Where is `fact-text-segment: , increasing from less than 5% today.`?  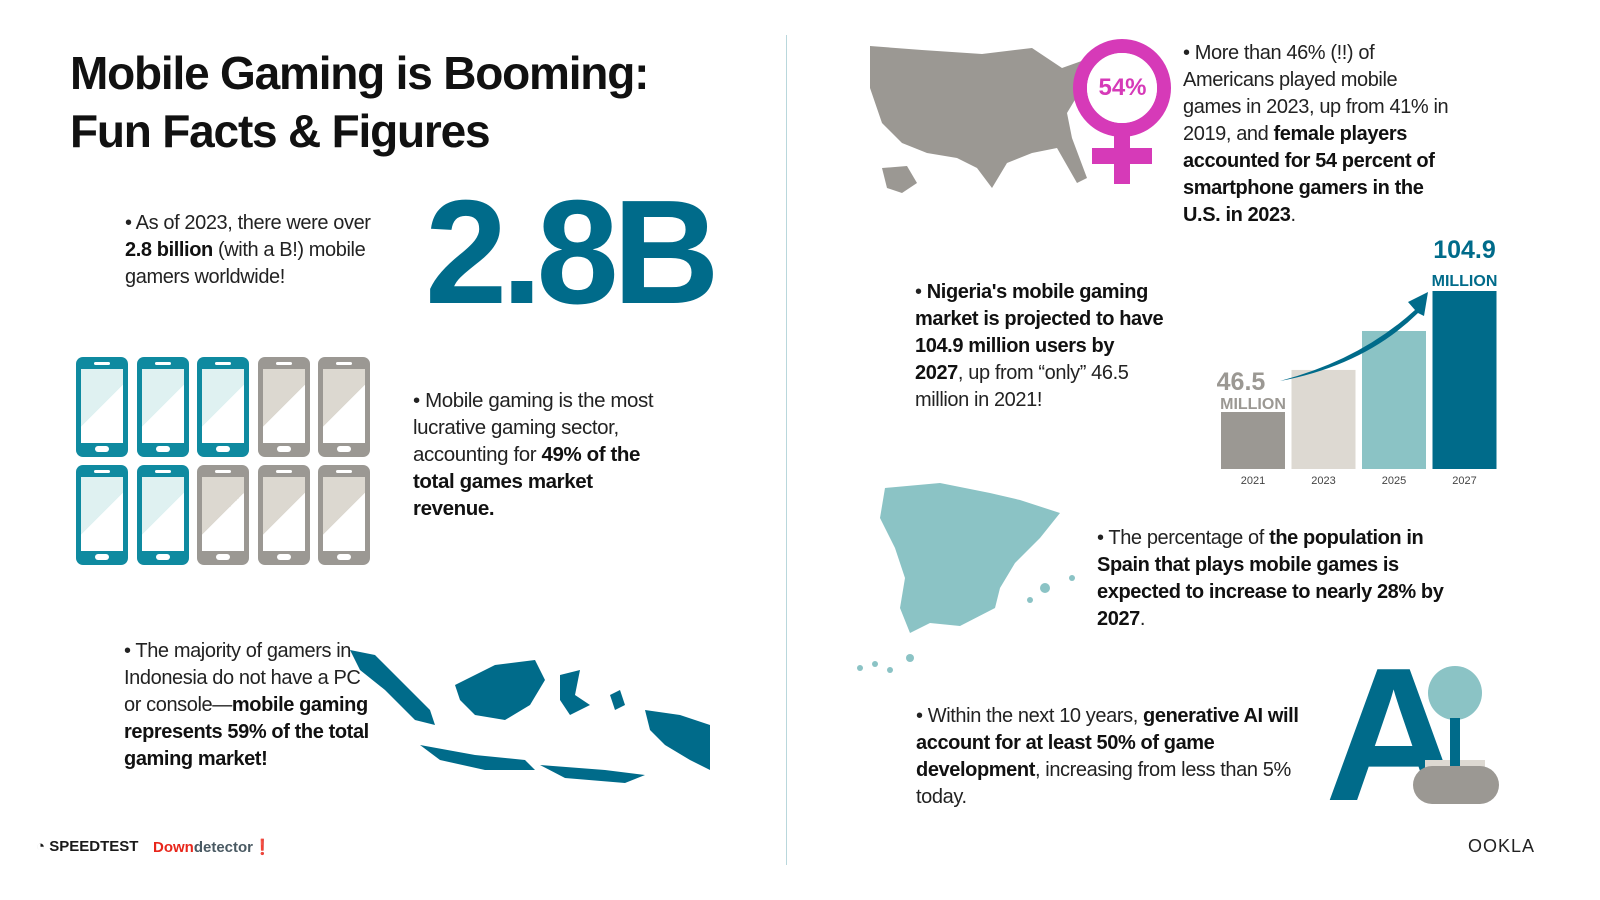 fact-text-segment: , increasing from less than 5% today. is located at coordinates (1103, 783).